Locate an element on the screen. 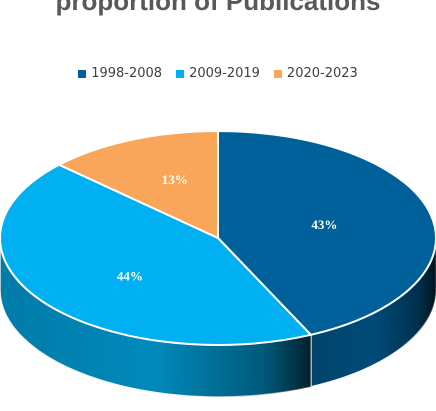 The height and width of the screenshot is (411, 436). slice-label-2009-2019: 44% is located at coordinates (130, 276).